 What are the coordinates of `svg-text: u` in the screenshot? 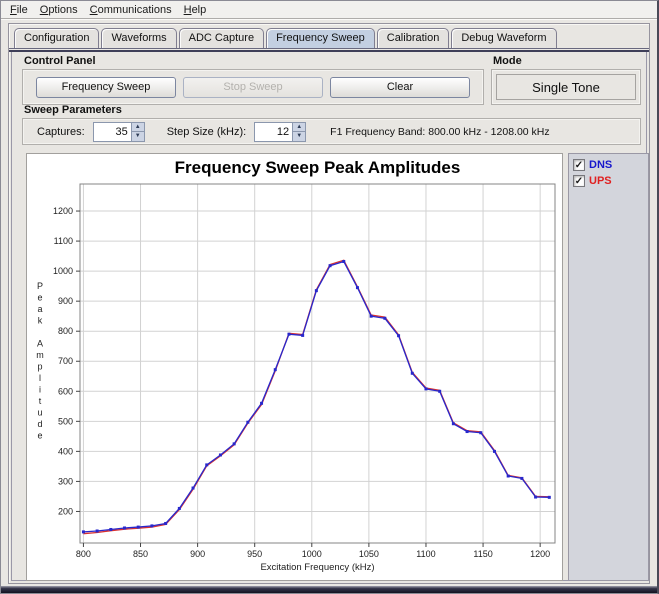 It's located at (39, 412).